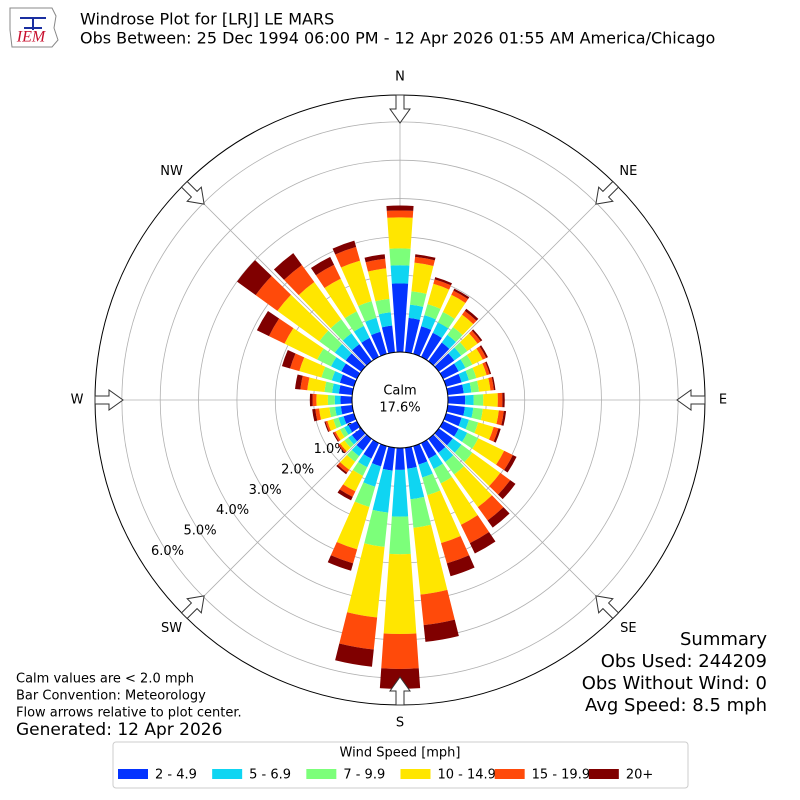 The height and width of the screenshot is (800, 800). What do you see at coordinates (105, 679) in the screenshot?
I see `note: Calm values are < 2.0 mph` at bounding box center [105, 679].